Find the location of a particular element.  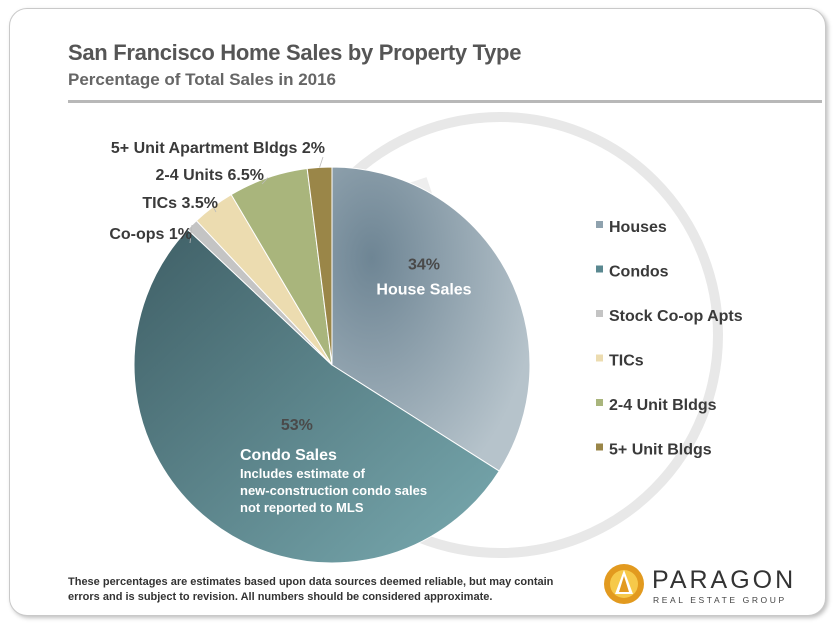

paragon-logo: PARAGON REAL ESTATE GROUP is located at coordinates (707, 586).